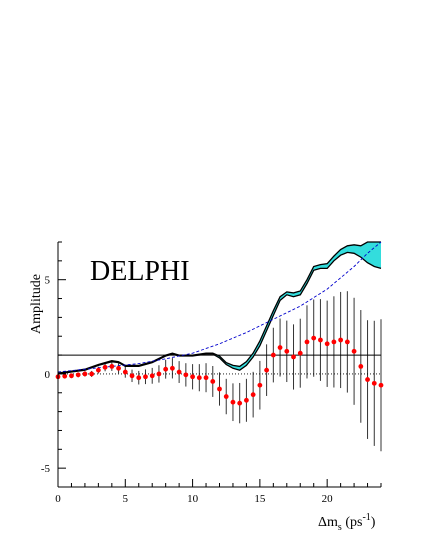  Describe the element at coordinates (366, 517) in the screenshot. I see `x-axis-label-sup: -1` at that location.